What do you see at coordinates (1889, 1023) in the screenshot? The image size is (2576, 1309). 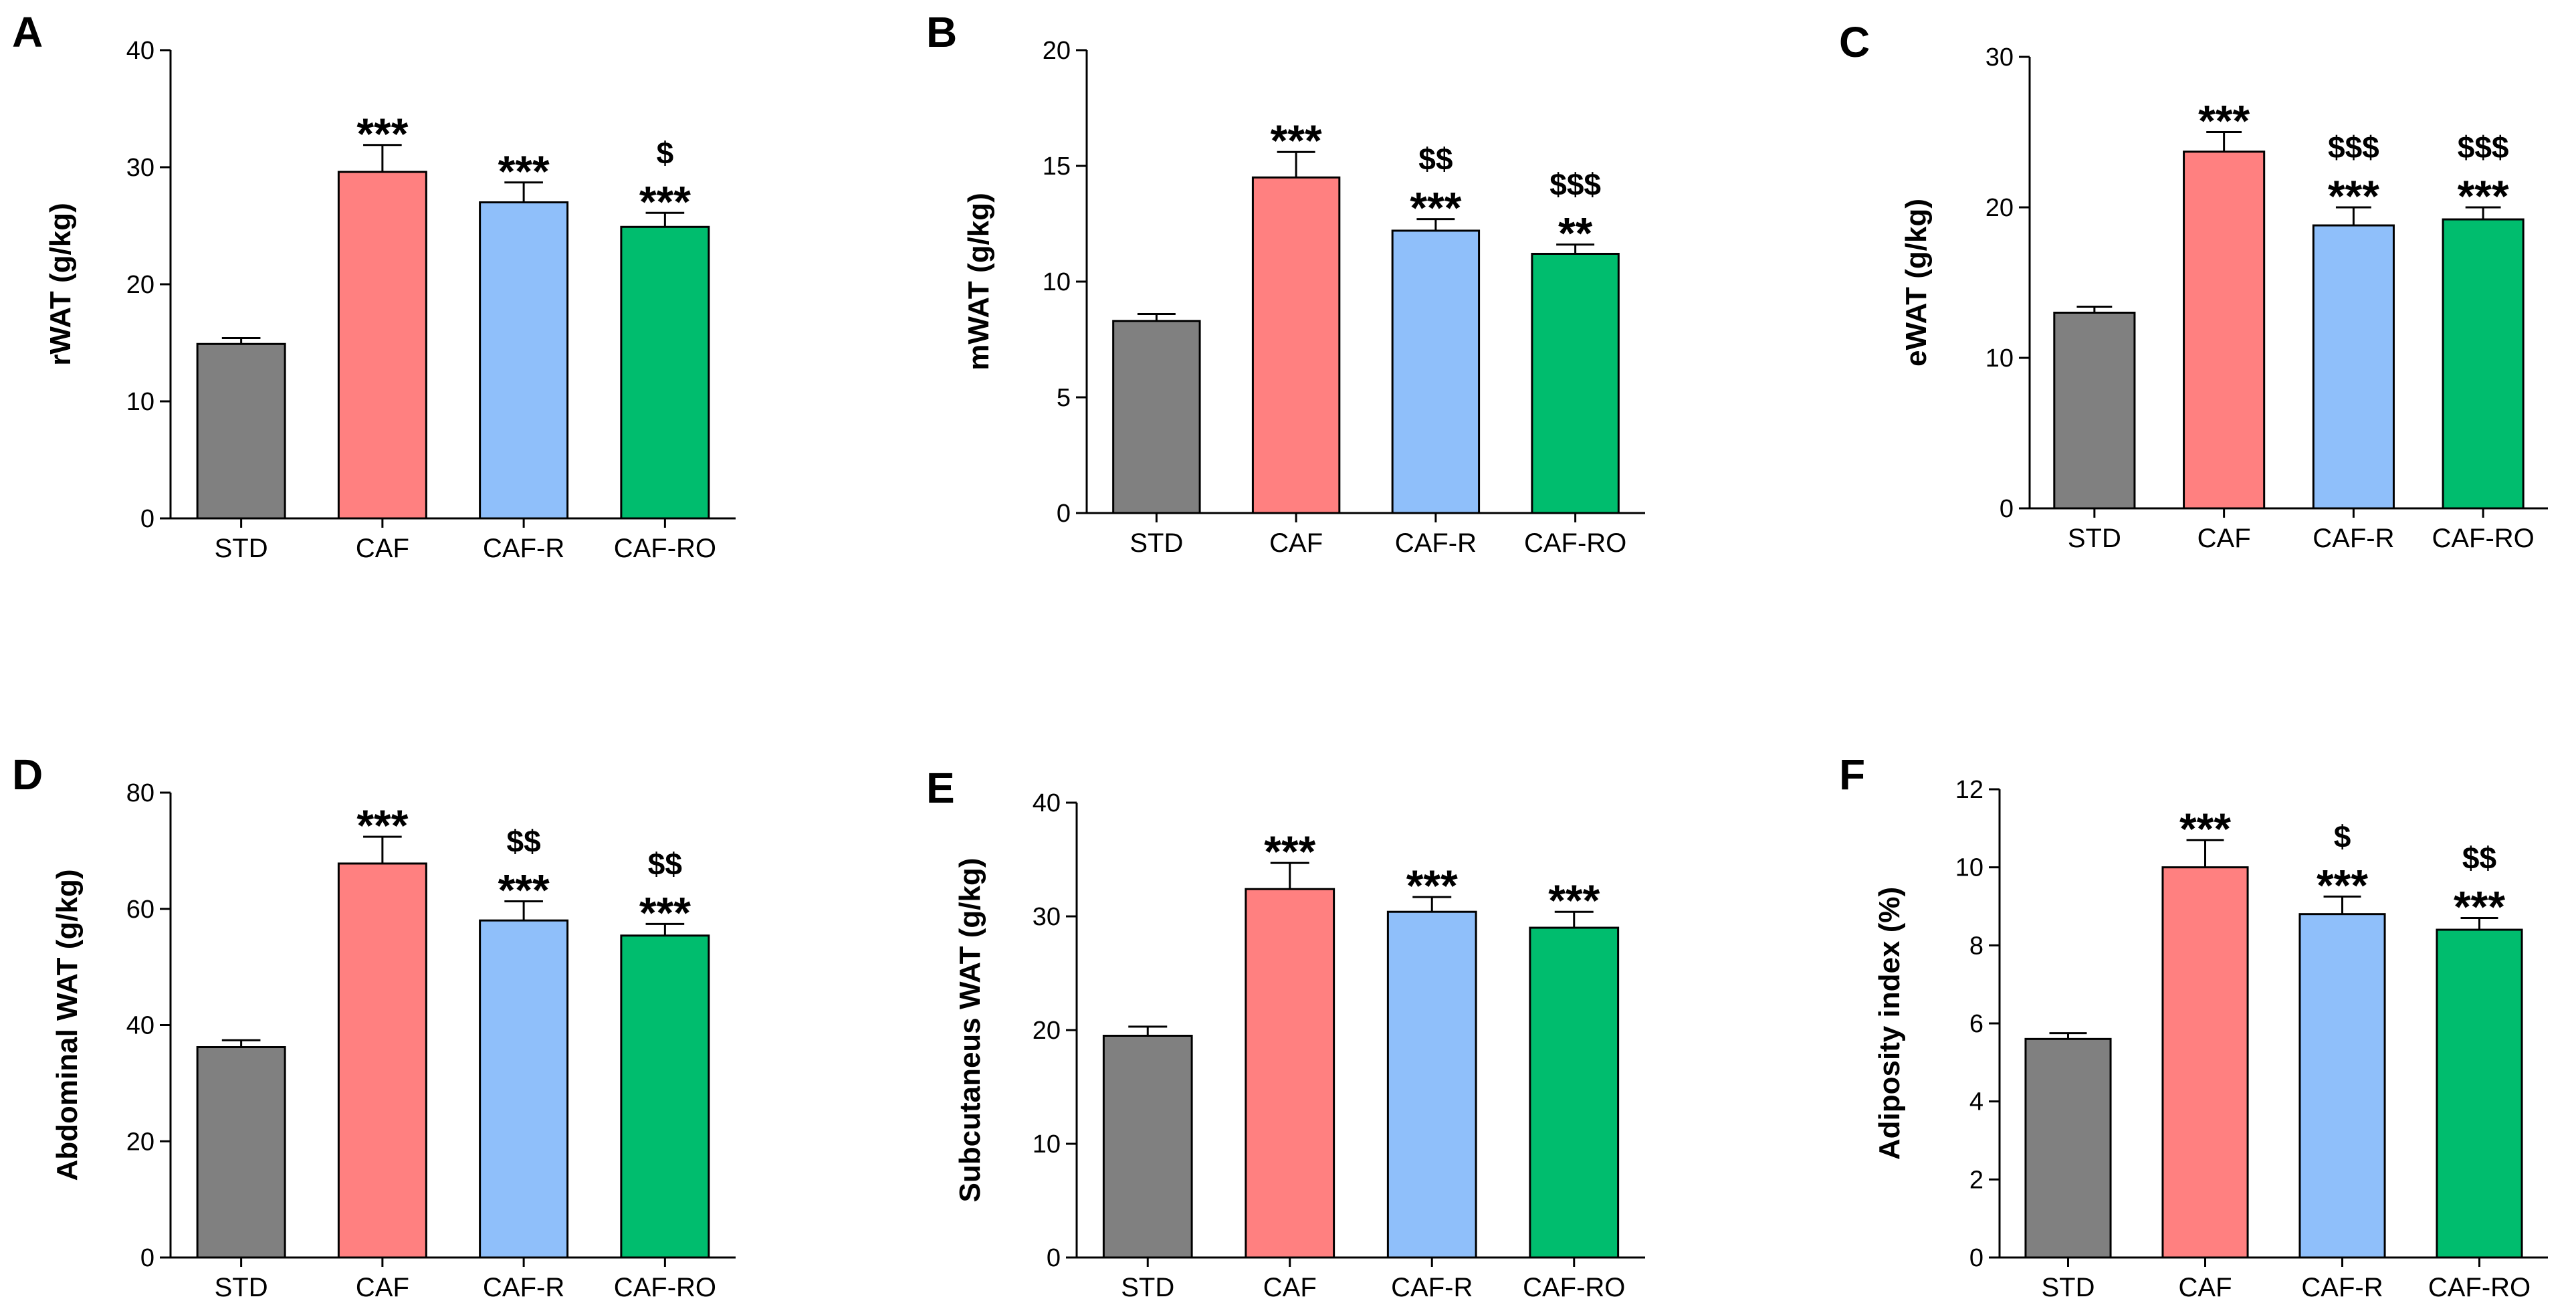 I see `y-axis-label: Adiposity index (%)` at bounding box center [1889, 1023].